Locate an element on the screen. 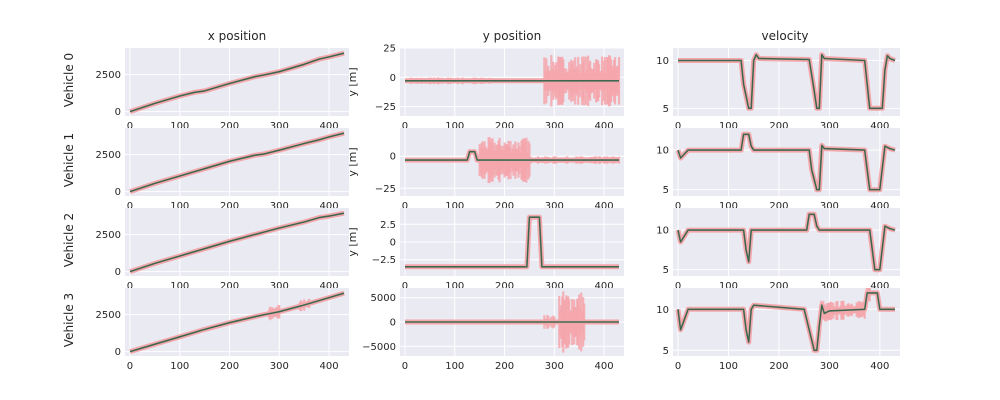 Image resolution: width=1000 pixels, height=400 pixels. panel-vehicle-0-velocity: 0 100 200 300 400 5 10 is located at coordinates (778, 90).